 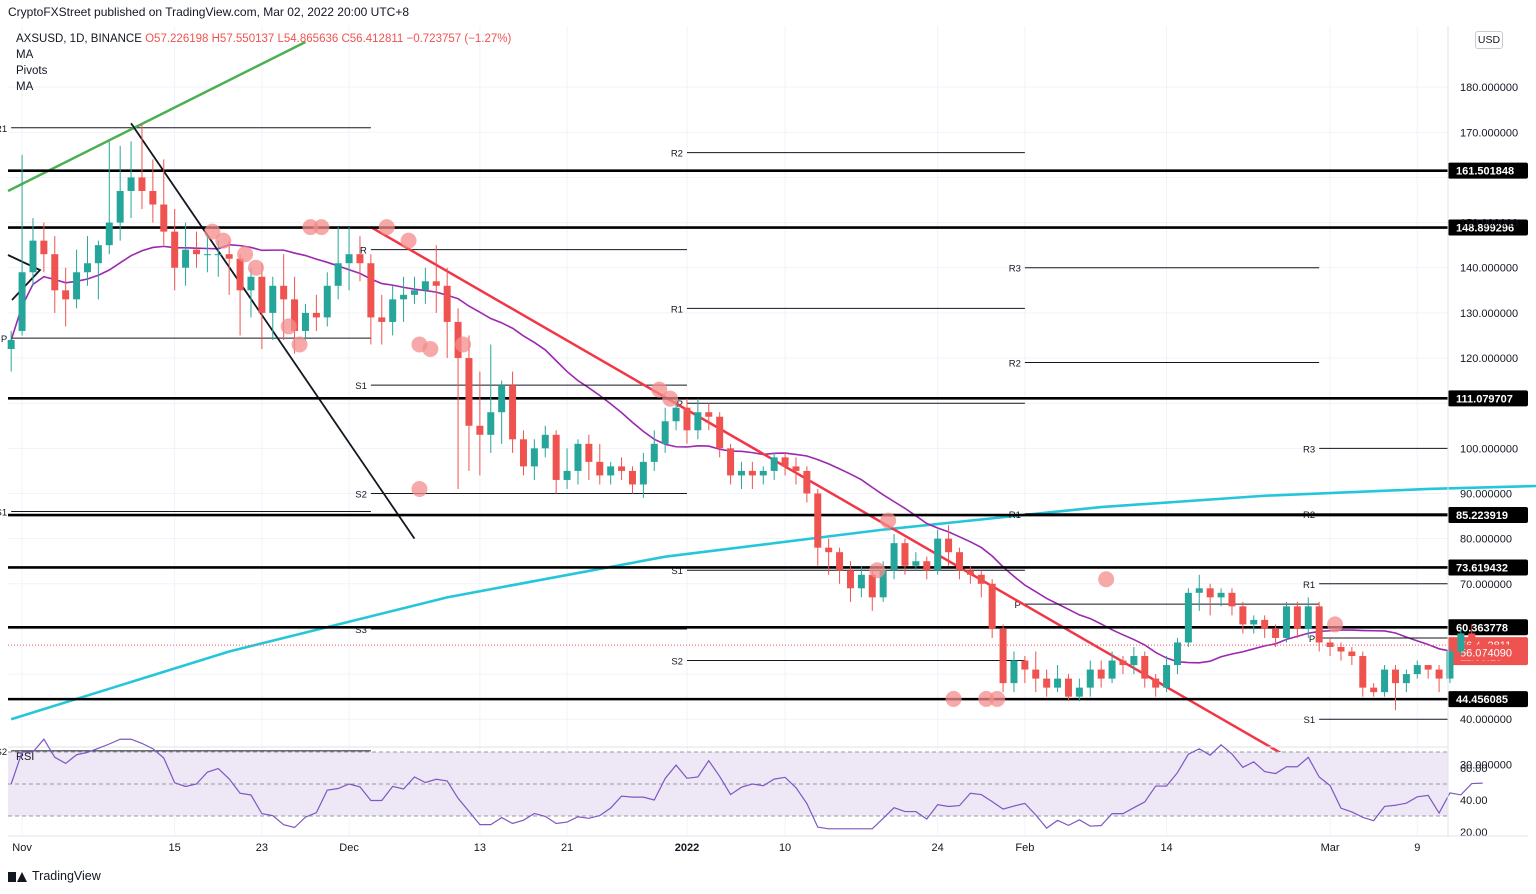 I want to click on pivot-label: R, so click(x=363, y=251).